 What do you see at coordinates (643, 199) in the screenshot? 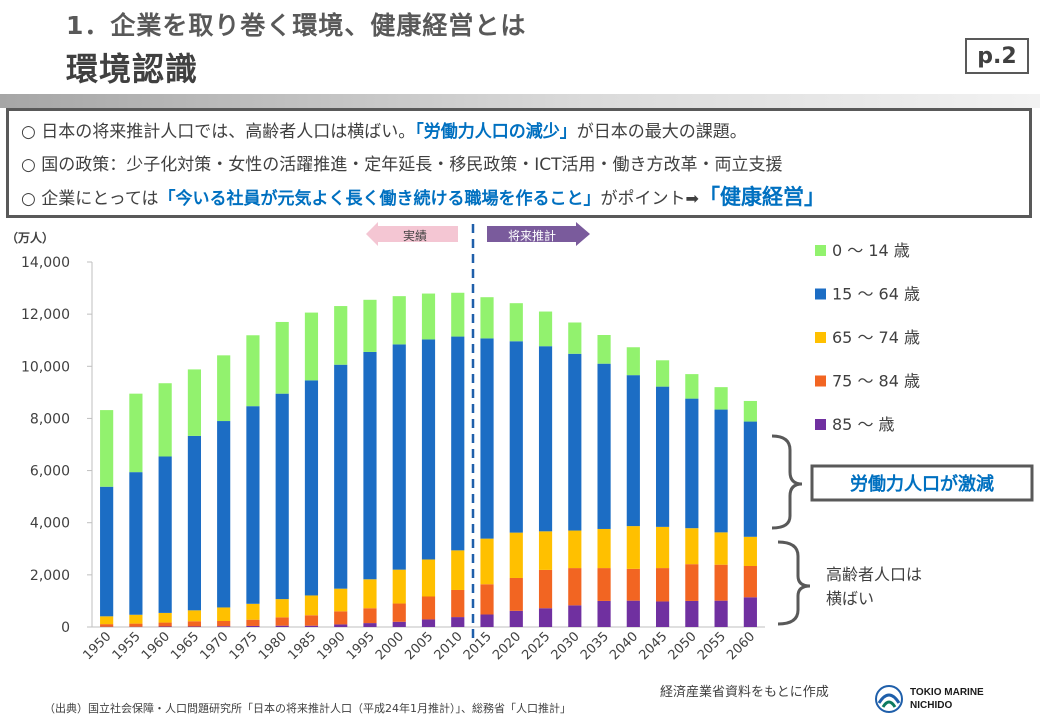
I see `summary-line-3-mid: がポイント` at bounding box center [643, 199].